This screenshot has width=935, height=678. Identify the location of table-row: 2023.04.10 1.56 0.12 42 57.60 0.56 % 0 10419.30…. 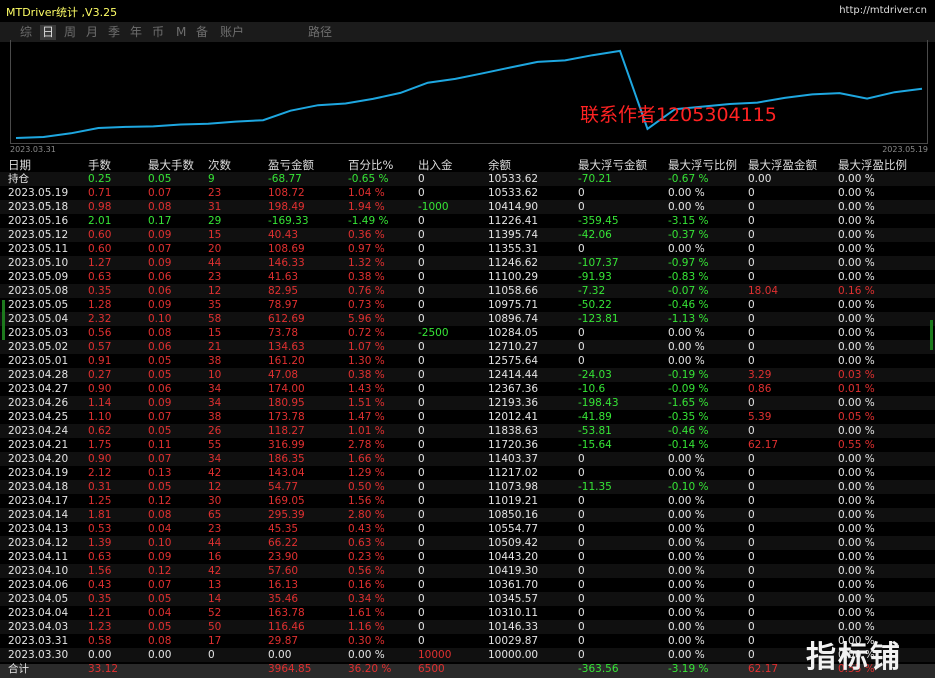
(467, 571).